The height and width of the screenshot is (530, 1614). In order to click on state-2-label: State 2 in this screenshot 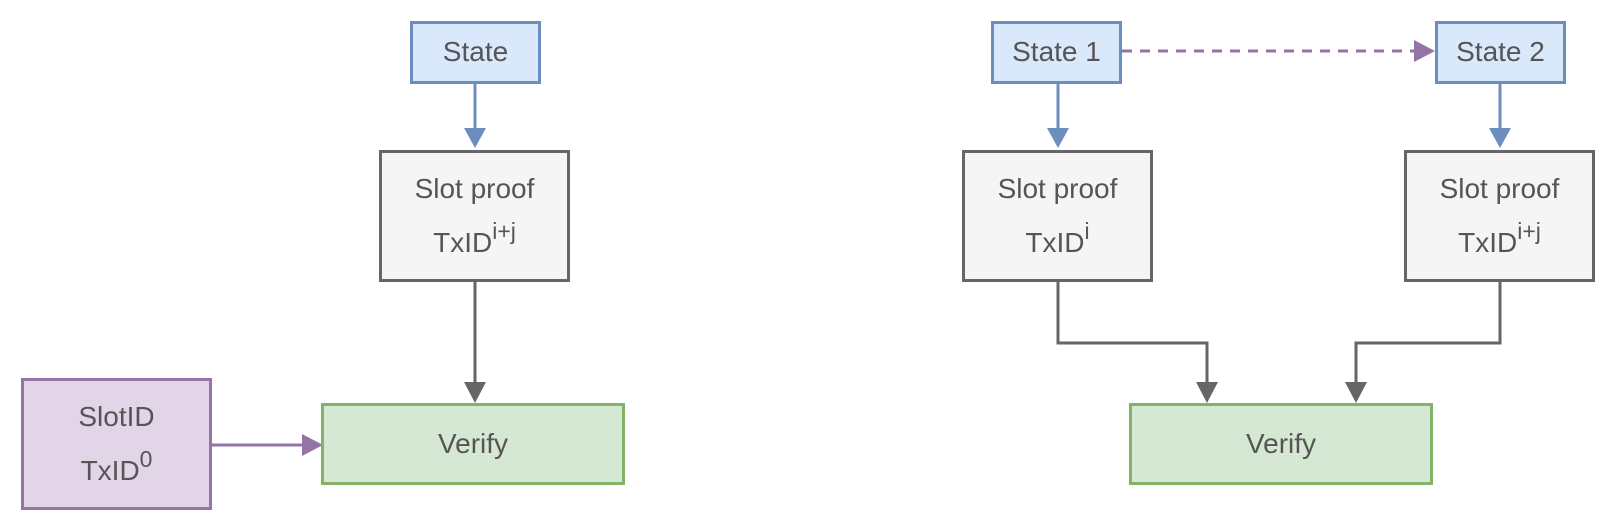, I will do `click(1500, 52)`.